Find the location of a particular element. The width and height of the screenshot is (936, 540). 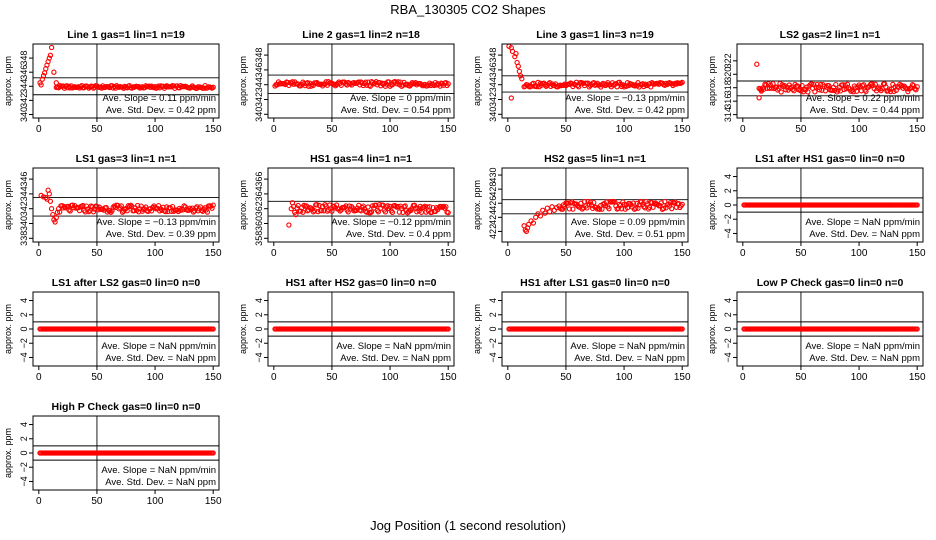

y-tick-label: 316 is located at coordinates (728, 101).